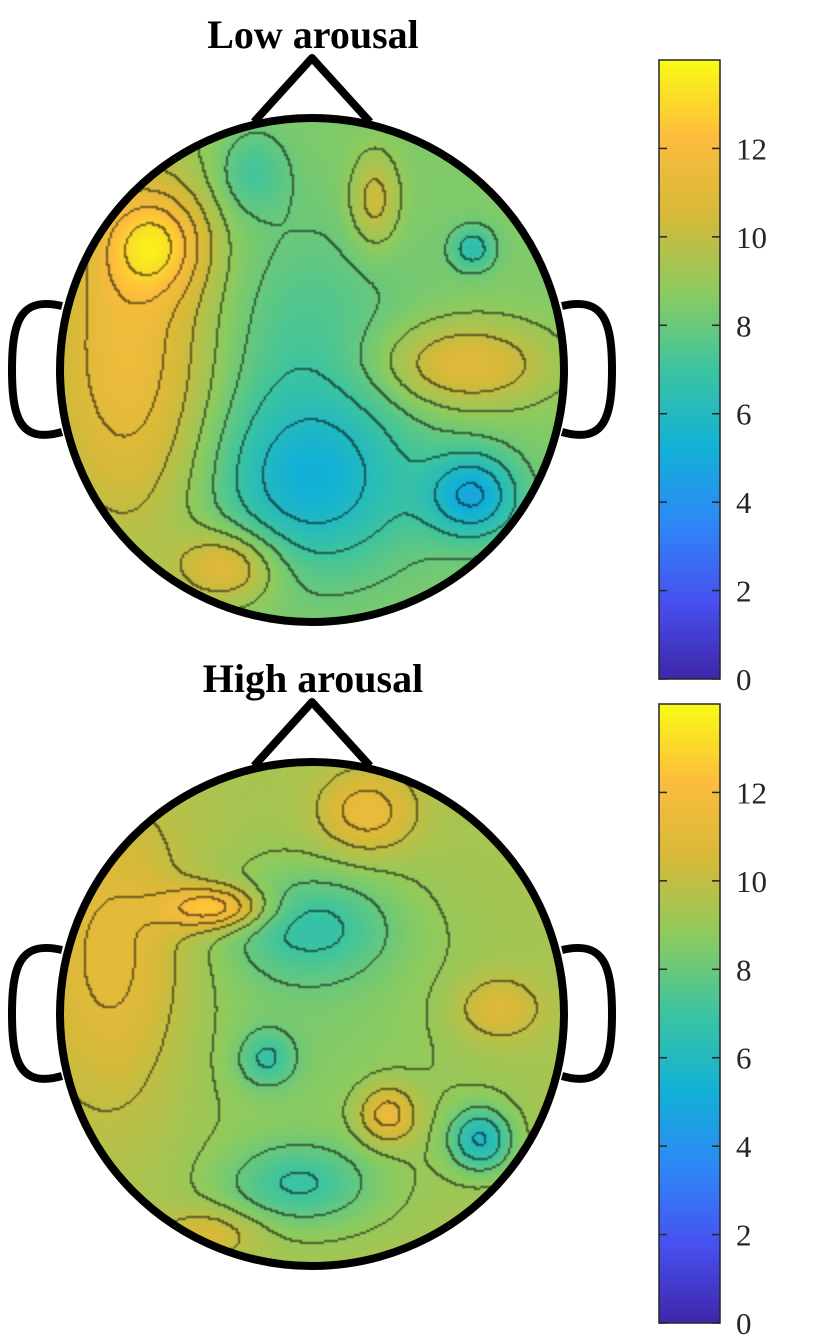 The height and width of the screenshot is (1340, 830). I want to click on chart-title: High arousal, so click(313, 678).